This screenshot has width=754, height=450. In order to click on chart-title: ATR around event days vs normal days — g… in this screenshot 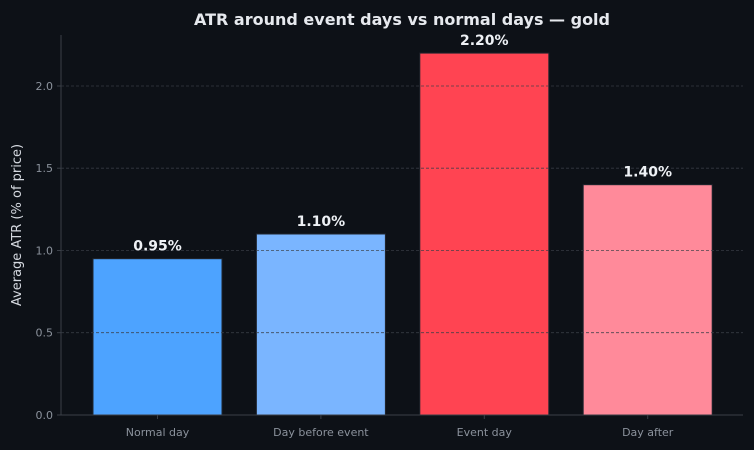, I will do `click(402, 19)`.